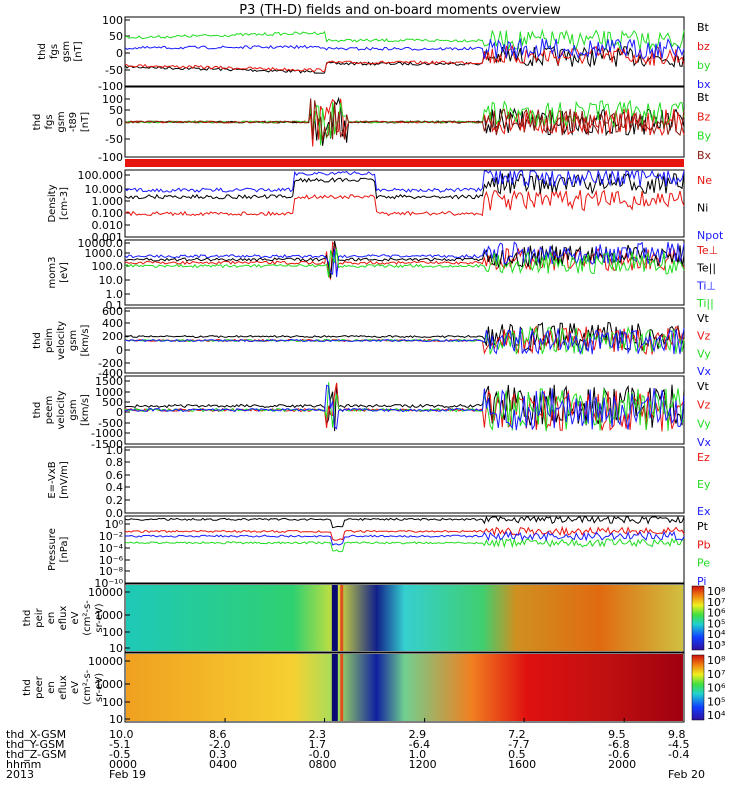 Image resolution: width=750 pixels, height=800 pixels. Describe the element at coordinates (404, 120) in the screenshot. I see `series-line-Bx` at that location.